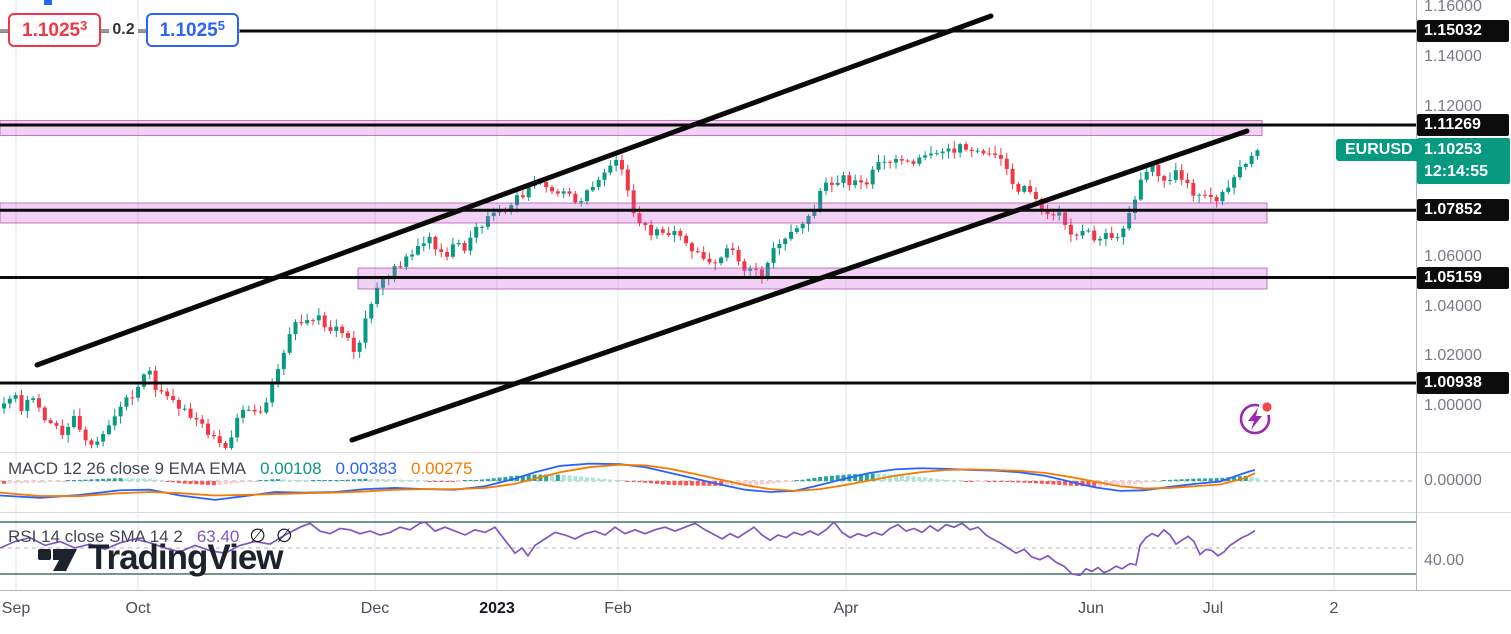 The image size is (1511, 634). Describe the element at coordinates (1463, 210) in the screenshot. I see `level-price-label: 1.07852` at that location.